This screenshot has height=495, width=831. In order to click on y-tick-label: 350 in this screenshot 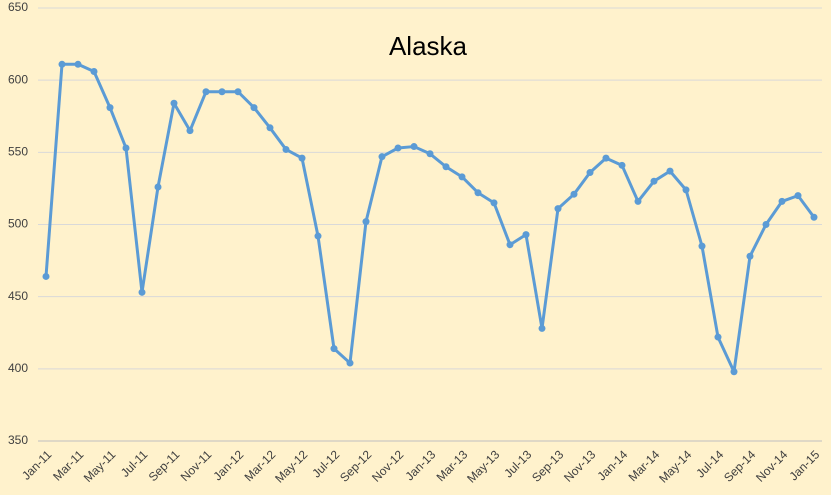, I will do `click(18, 440)`.